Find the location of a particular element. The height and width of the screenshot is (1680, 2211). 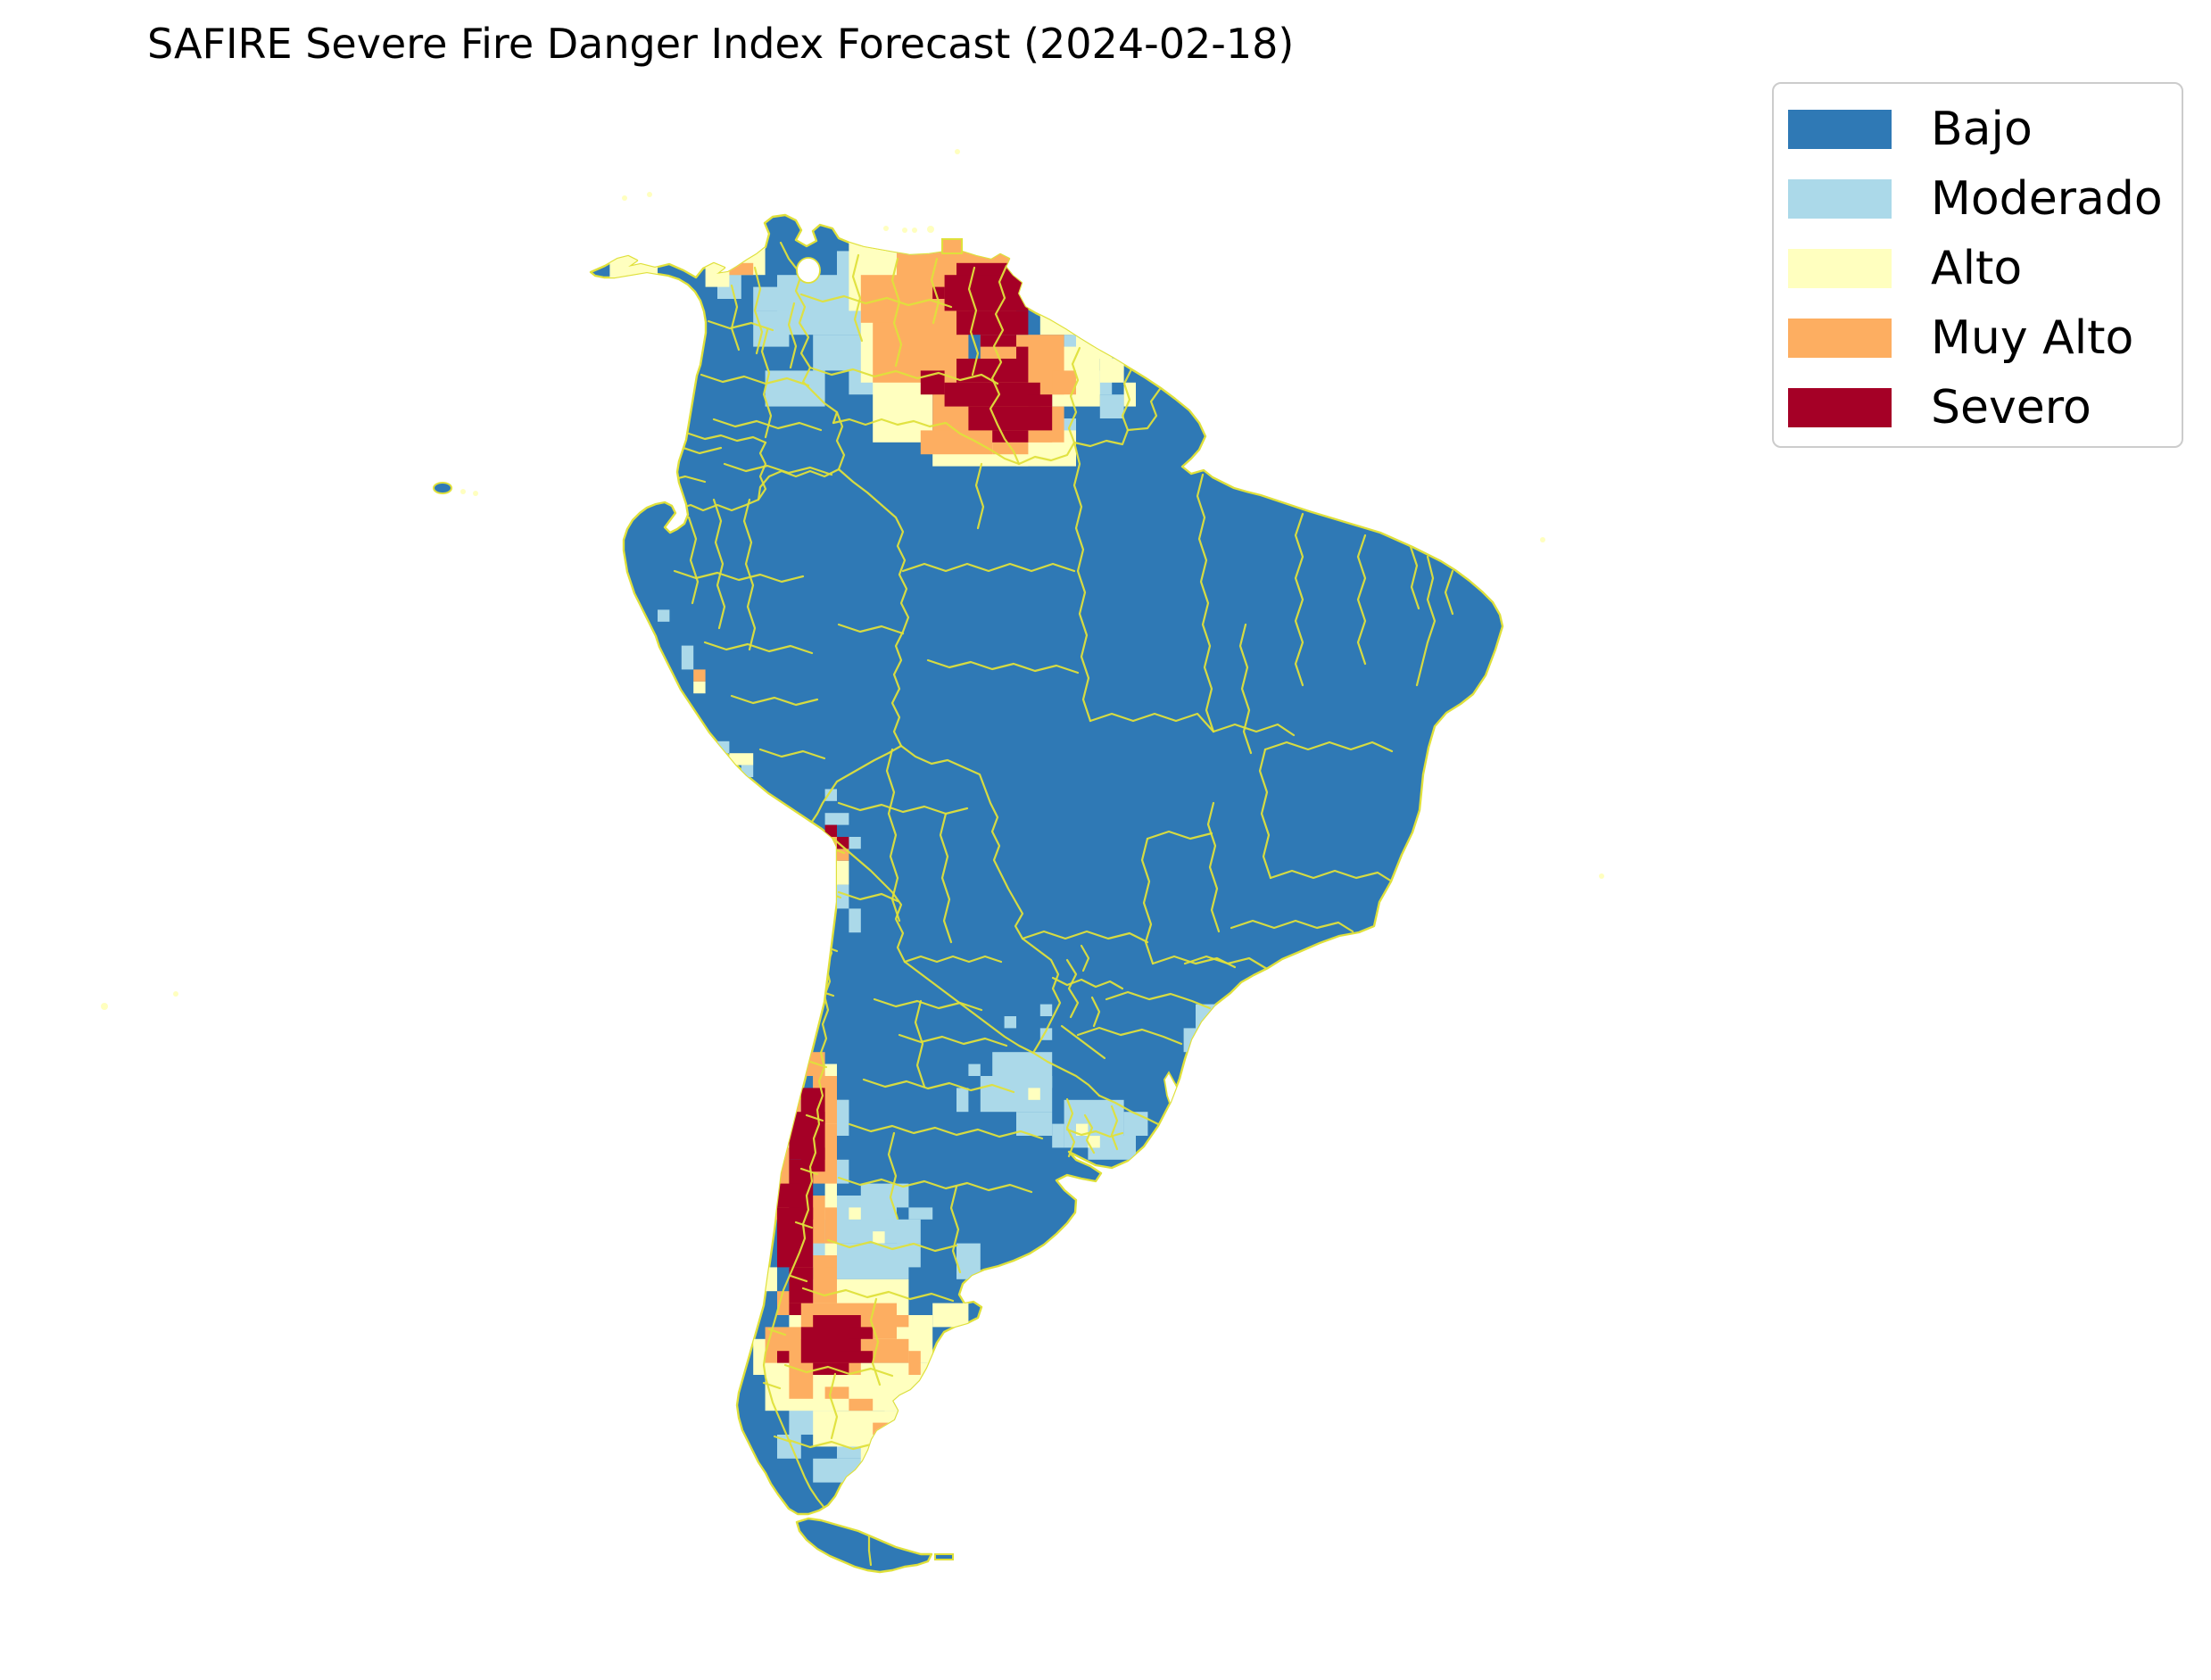

legend-swatch-muy_alto is located at coordinates (1840, 338).